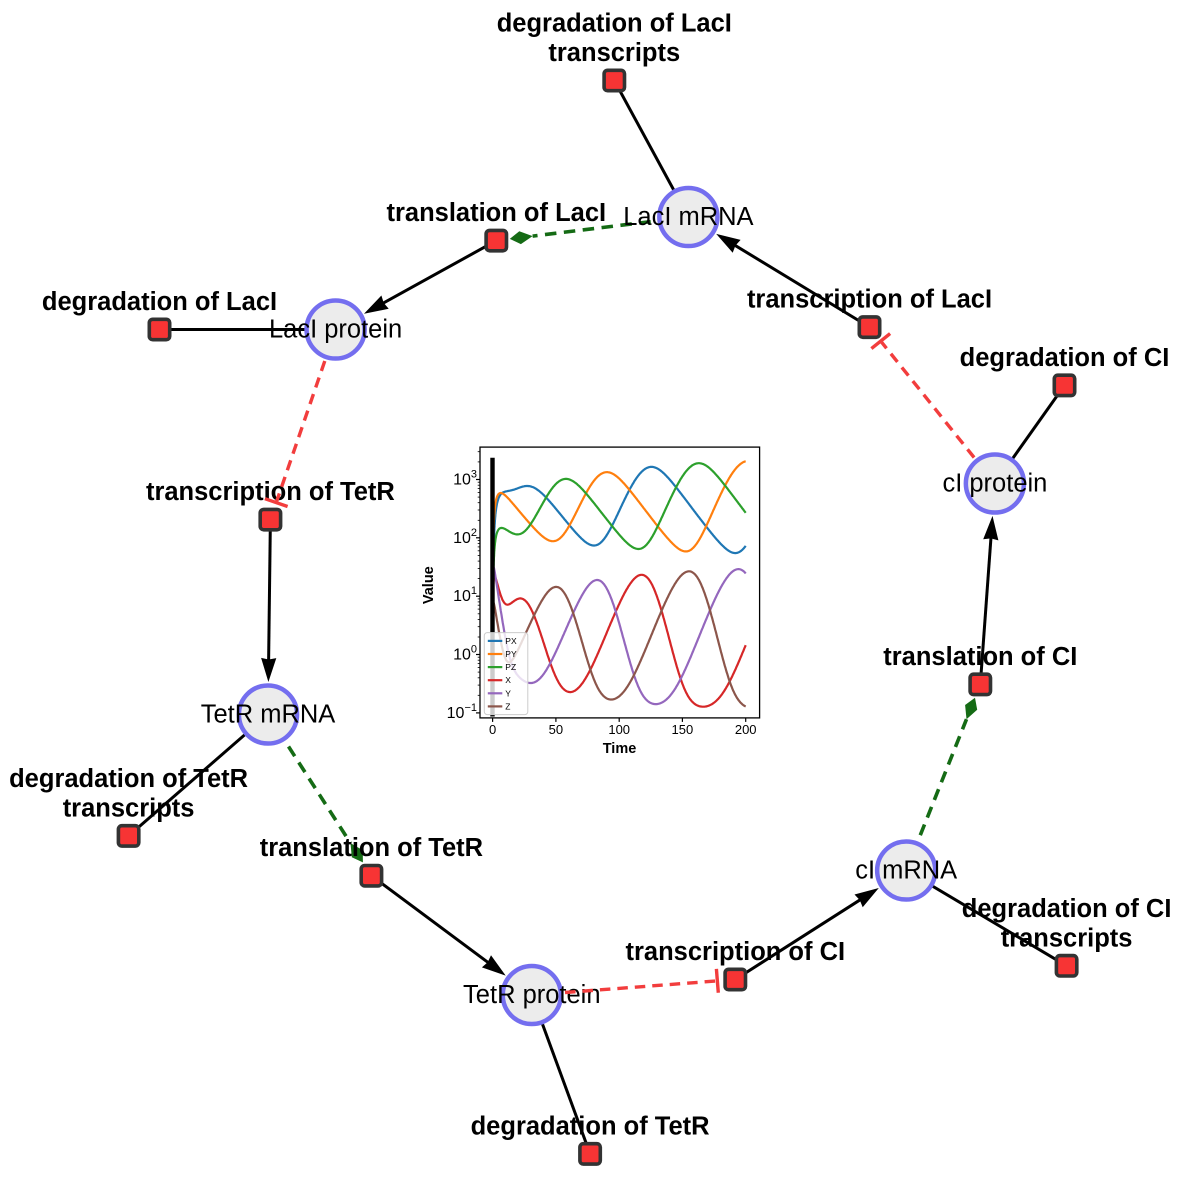  Describe the element at coordinates (335, 330) in the screenshot. I see `svg-text: LacI protein` at that location.